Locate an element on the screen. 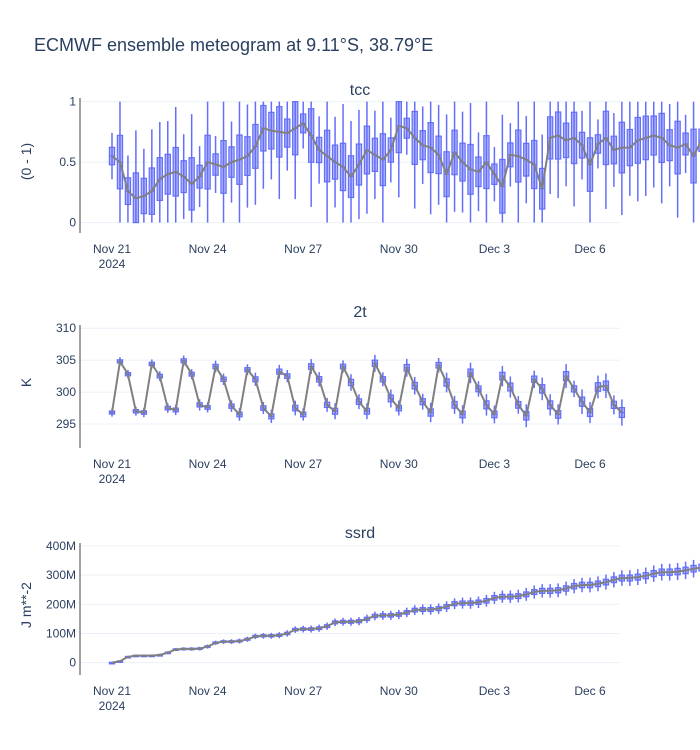  y-tick-label: 100M is located at coordinates (61, 633).